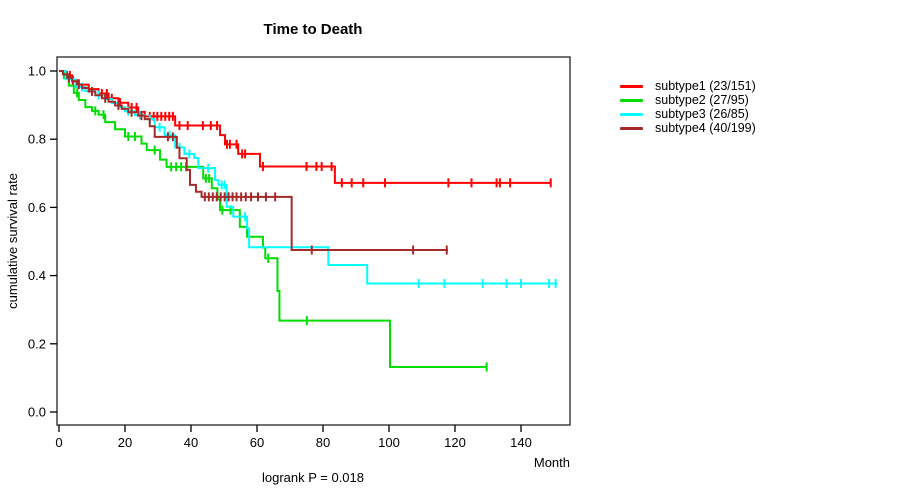  I want to click on y-axis-title: cumulative survival rate, so click(12, 241).